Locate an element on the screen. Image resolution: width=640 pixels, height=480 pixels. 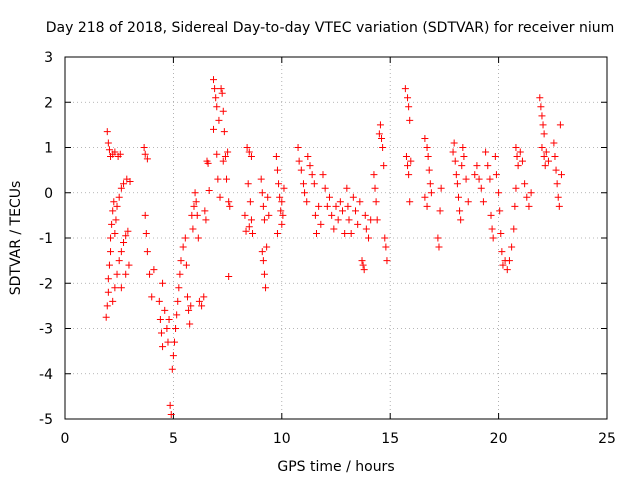
x-tick-label: 5 is located at coordinates (173, 439).